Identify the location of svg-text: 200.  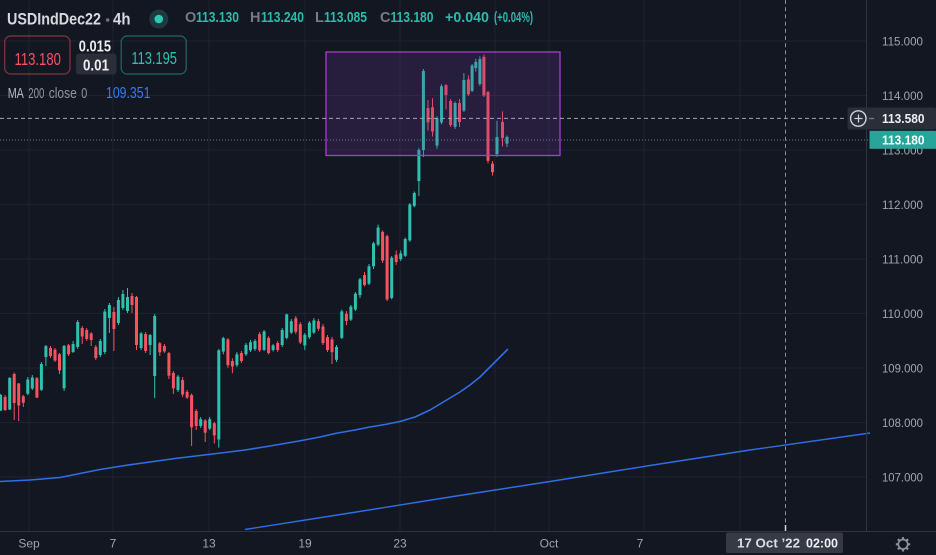
(36, 93).